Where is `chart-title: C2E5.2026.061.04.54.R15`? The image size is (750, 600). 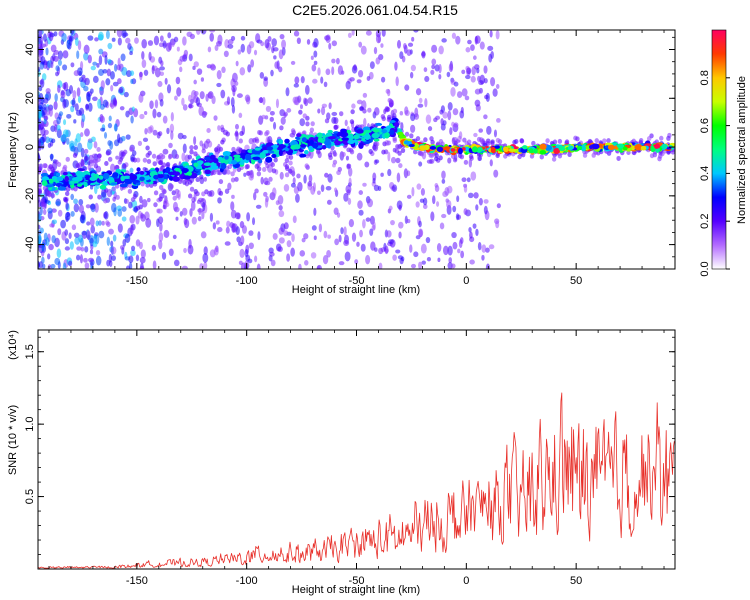
chart-title: C2E5.2026.061.04.54.R15 is located at coordinates (375, 10).